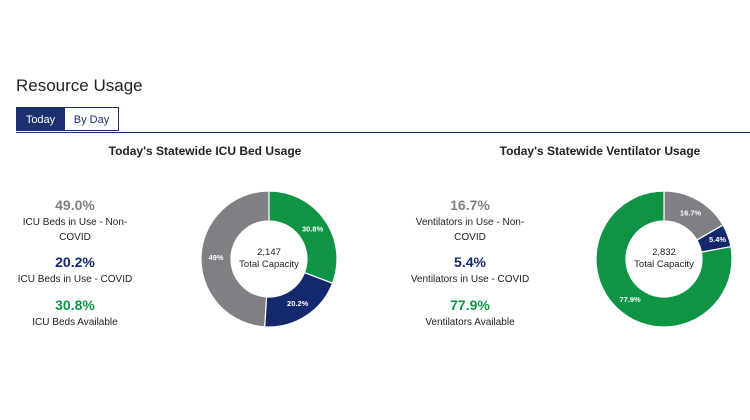  Describe the element at coordinates (298, 303) in the screenshot. I see `donut-slice-label: 20.2%` at that location.